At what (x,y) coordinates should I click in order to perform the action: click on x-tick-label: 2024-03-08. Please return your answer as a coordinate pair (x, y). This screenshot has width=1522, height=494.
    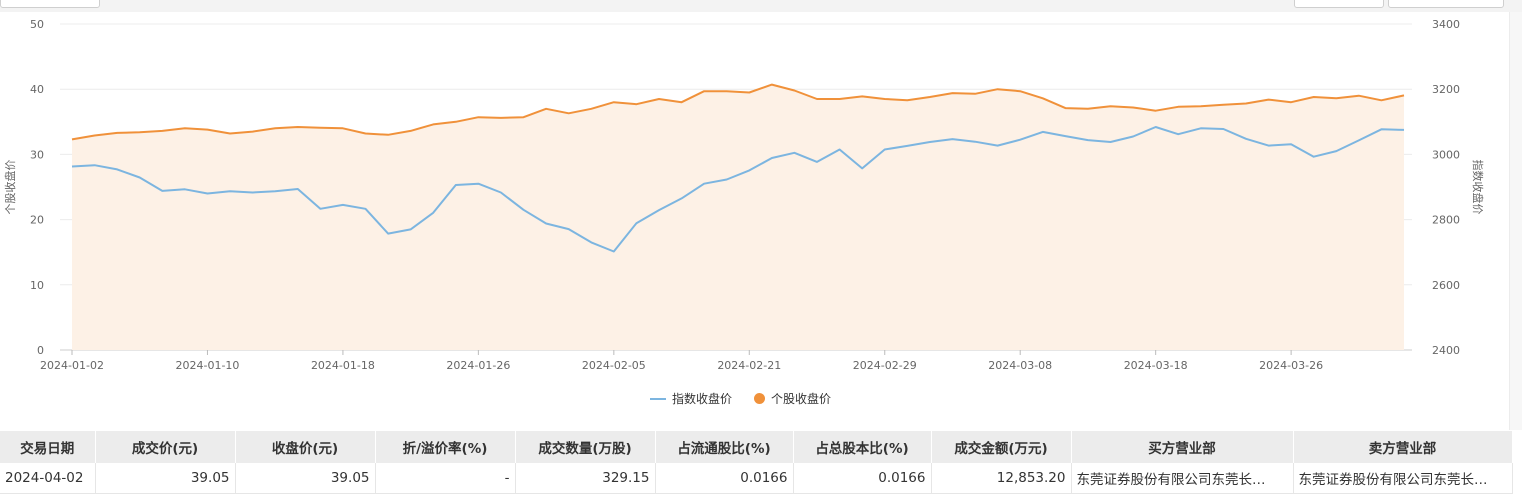
    Looking at the image, I should click on (1020, 365).